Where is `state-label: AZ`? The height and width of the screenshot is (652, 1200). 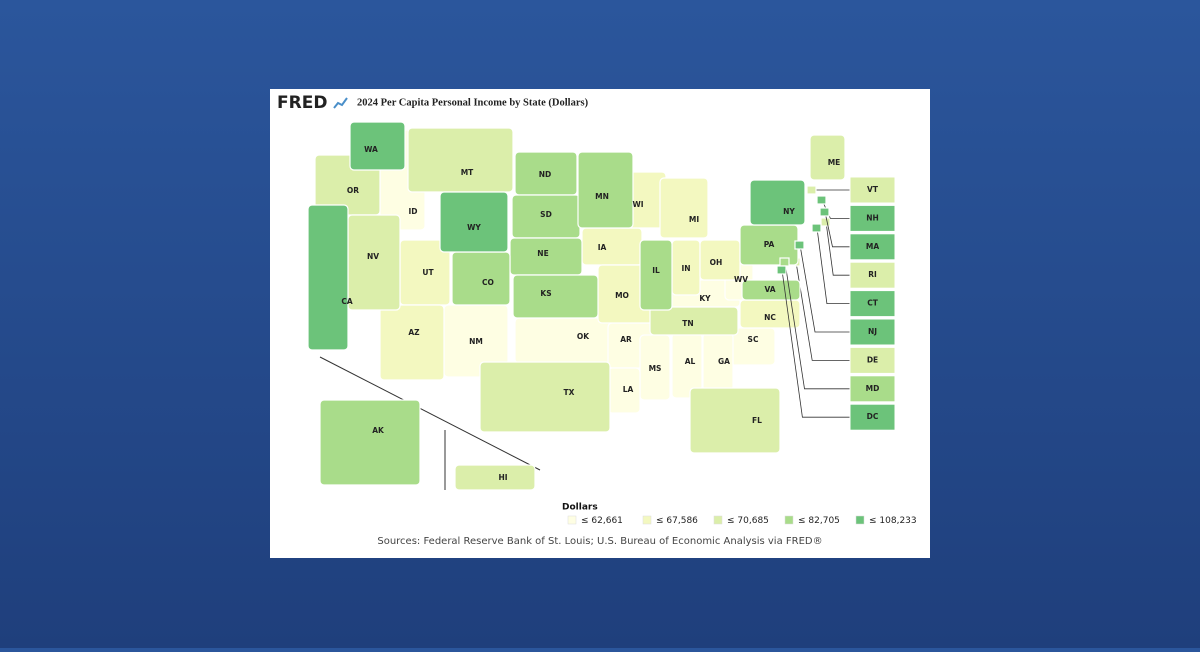
state-label: AZ is located at coordinates (414, 332).